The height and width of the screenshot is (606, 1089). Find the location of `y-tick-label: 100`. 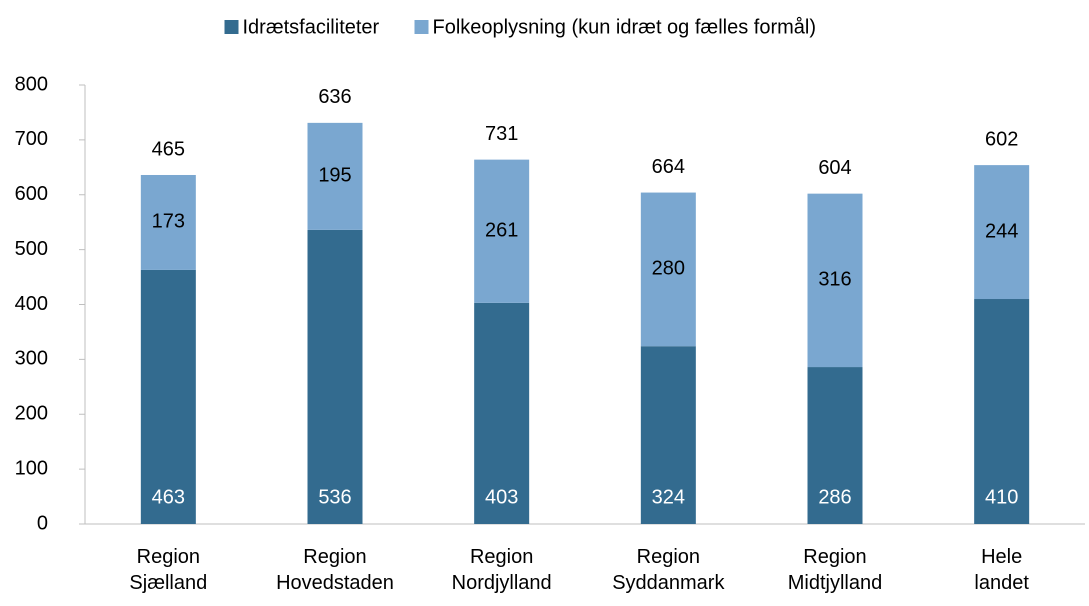

y-tick-label: 100 is located at coordinates (31, 468).